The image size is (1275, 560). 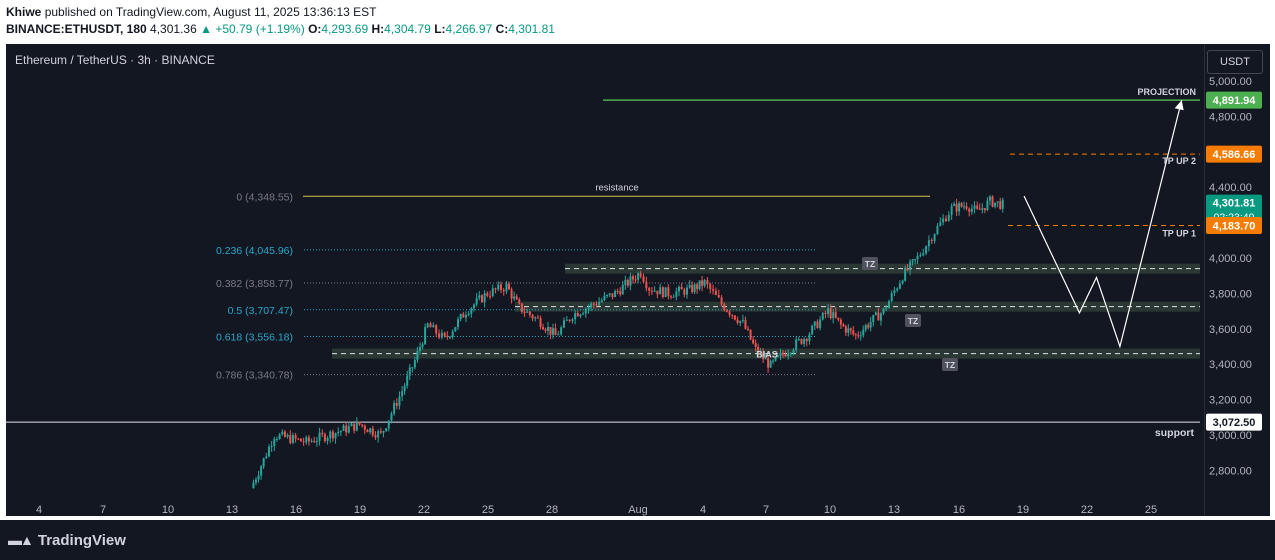 What do you see at coordinates (1230, 294) in the screenshot?
I see `y-tick-label: 3,800.00` at bounding box center [1230, 294].